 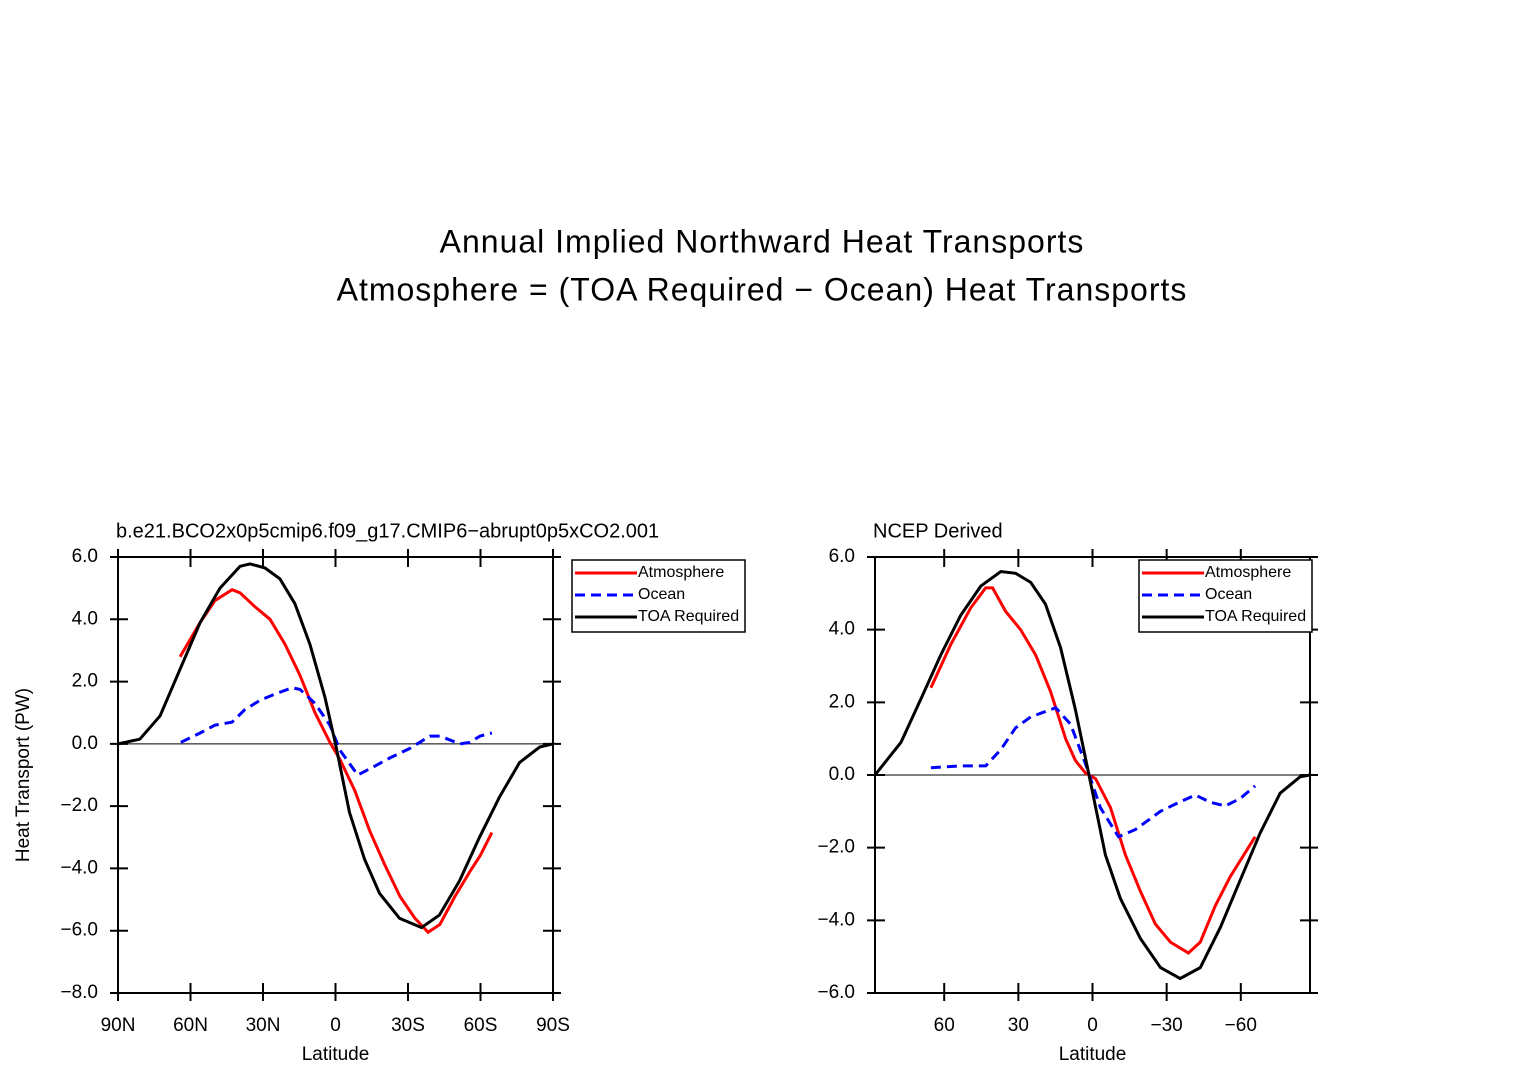 I want to click on x-tick-label: 90N, so click(x=118, y=1025).